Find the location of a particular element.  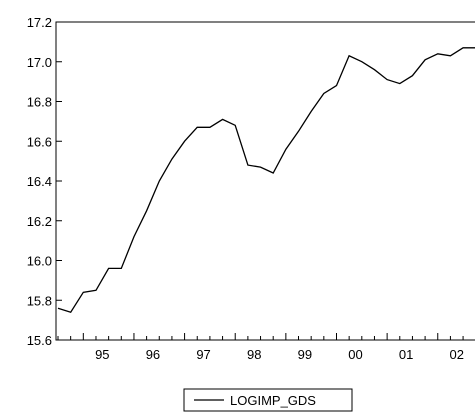

y-tick-label: 16.2 is located at coordinates (39, 221).